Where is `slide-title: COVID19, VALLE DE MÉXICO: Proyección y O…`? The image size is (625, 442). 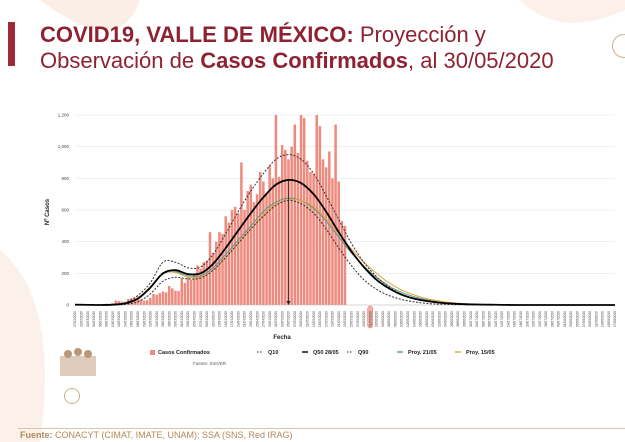 slide-title: COVID19, VALLE DE MÉXICO: Proyección y O… is located at coordinates (310, 48).